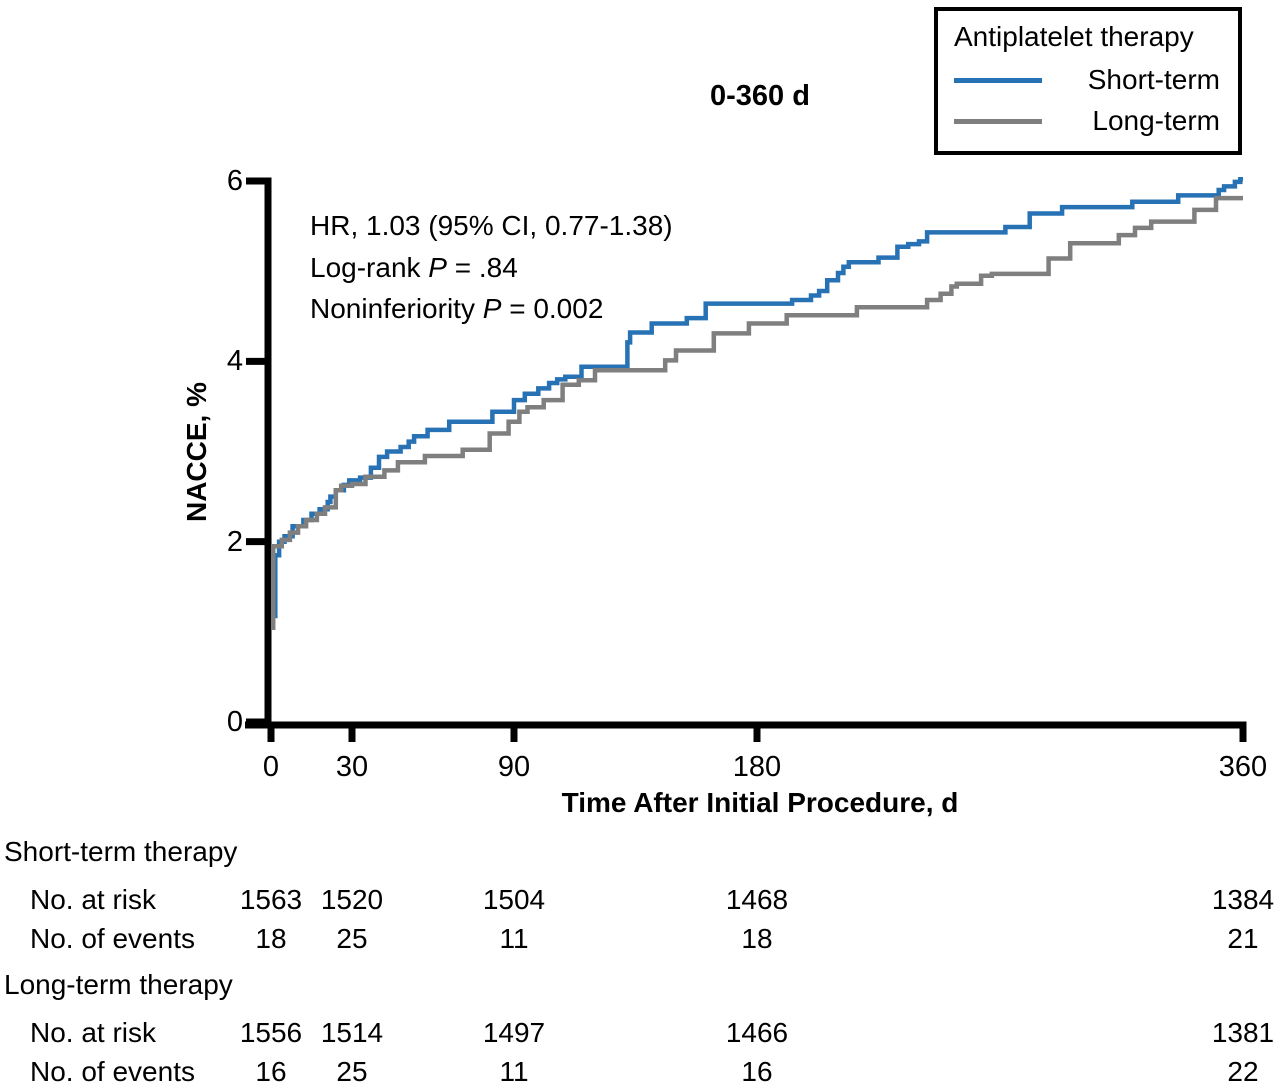  What do you see at coordinates (1243, 899) in the screenshot?
I see `risk-value: 1384` at bounding box center [1243, 899].